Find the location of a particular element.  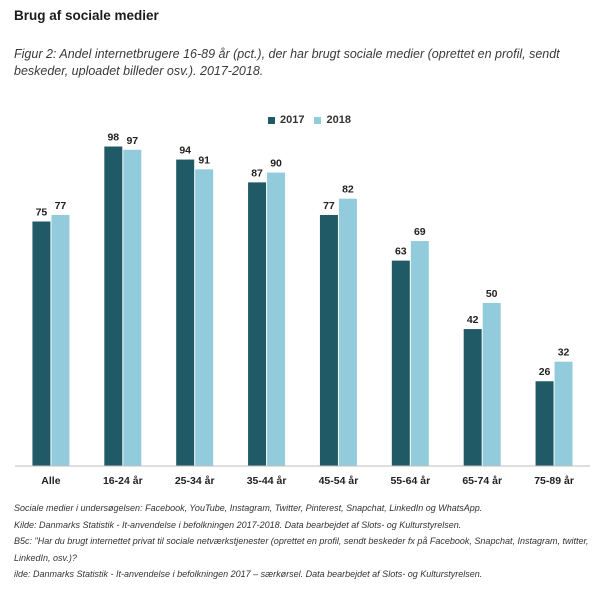

x-tick-label-5: 55-64 år is located at coordinates (410, 481).